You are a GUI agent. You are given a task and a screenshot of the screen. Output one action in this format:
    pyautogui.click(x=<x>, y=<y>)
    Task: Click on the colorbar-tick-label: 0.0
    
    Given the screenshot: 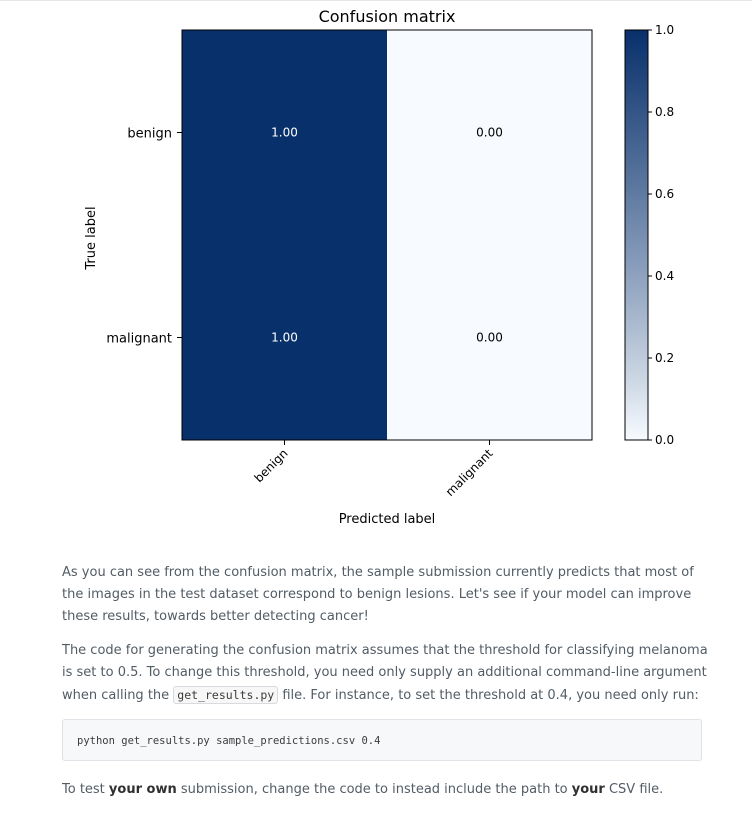 What is the action you would take?
    pyautogui.click(x=664, y=440)
    